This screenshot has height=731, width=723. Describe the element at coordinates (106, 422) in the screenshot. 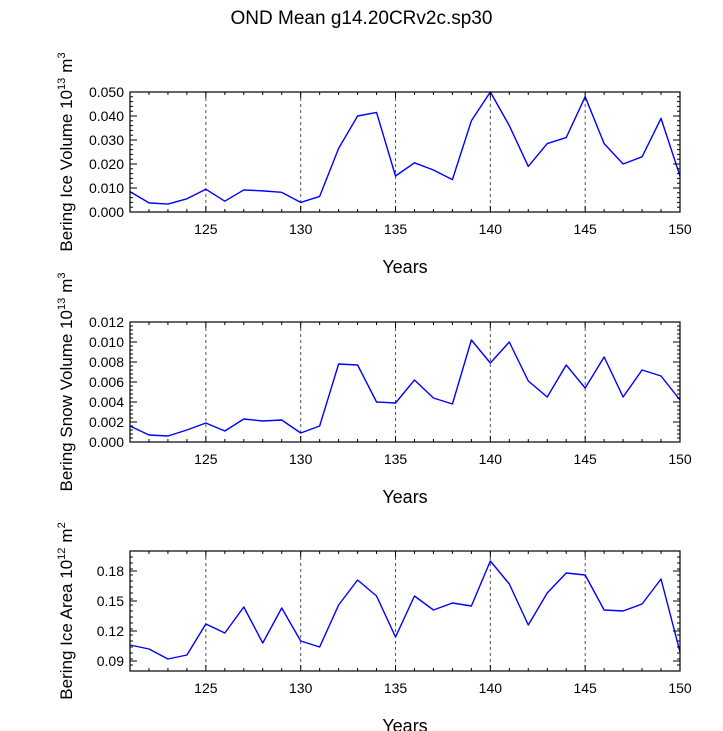

I see `y-tick-label: 0.002` at that location.